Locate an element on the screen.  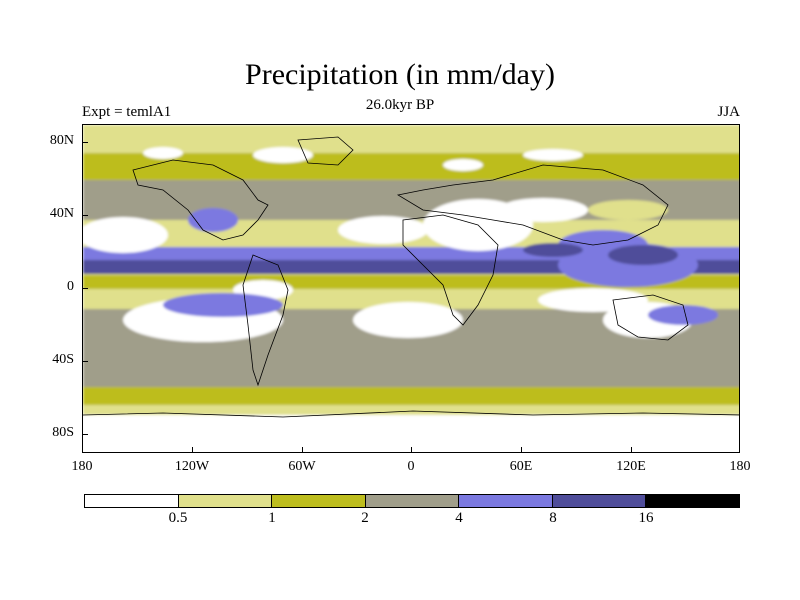
sh-highlat-band is located at coordinates (411, 396).